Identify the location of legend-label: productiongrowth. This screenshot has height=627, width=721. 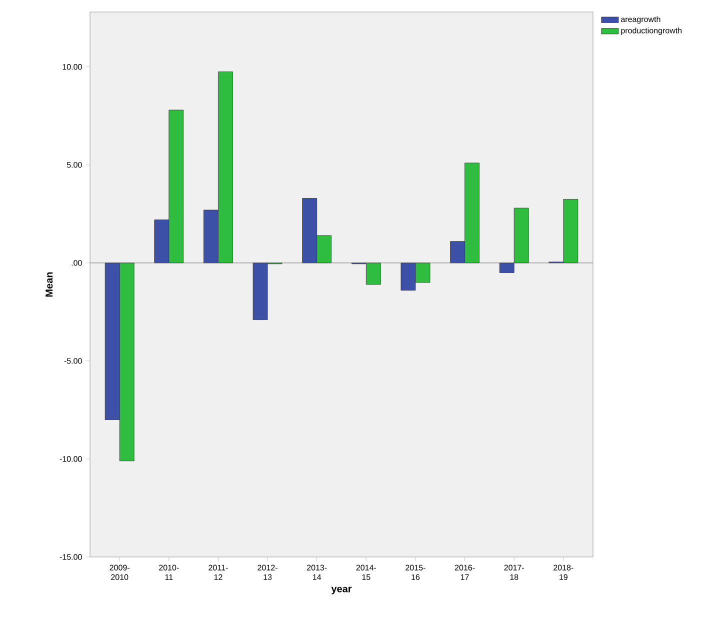
(651, 31).